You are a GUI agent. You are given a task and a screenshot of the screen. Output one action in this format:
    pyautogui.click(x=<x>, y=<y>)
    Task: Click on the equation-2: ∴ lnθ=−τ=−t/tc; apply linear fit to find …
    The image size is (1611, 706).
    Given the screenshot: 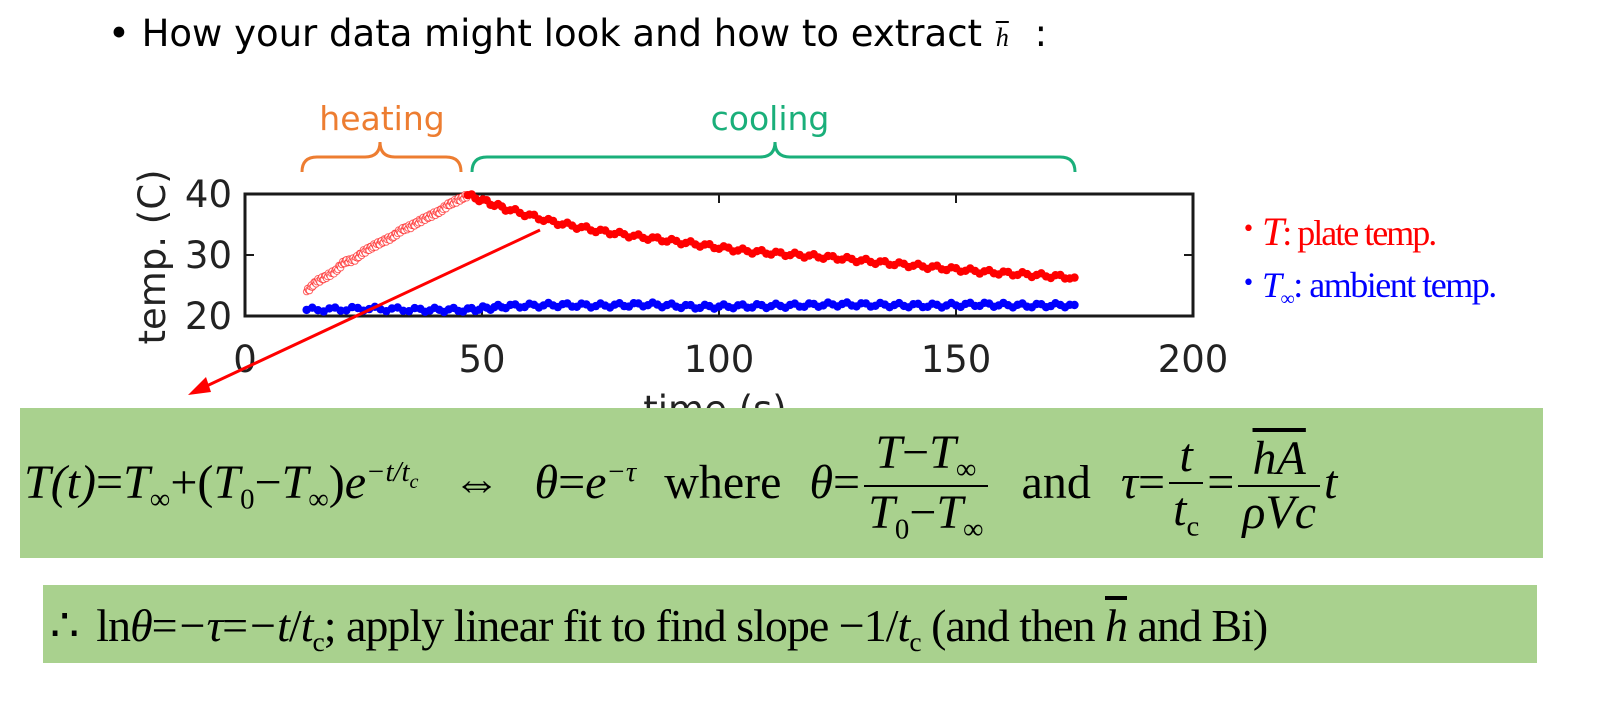 What is the action you would take?
    pyautogui.click(x=659, y=629)
    